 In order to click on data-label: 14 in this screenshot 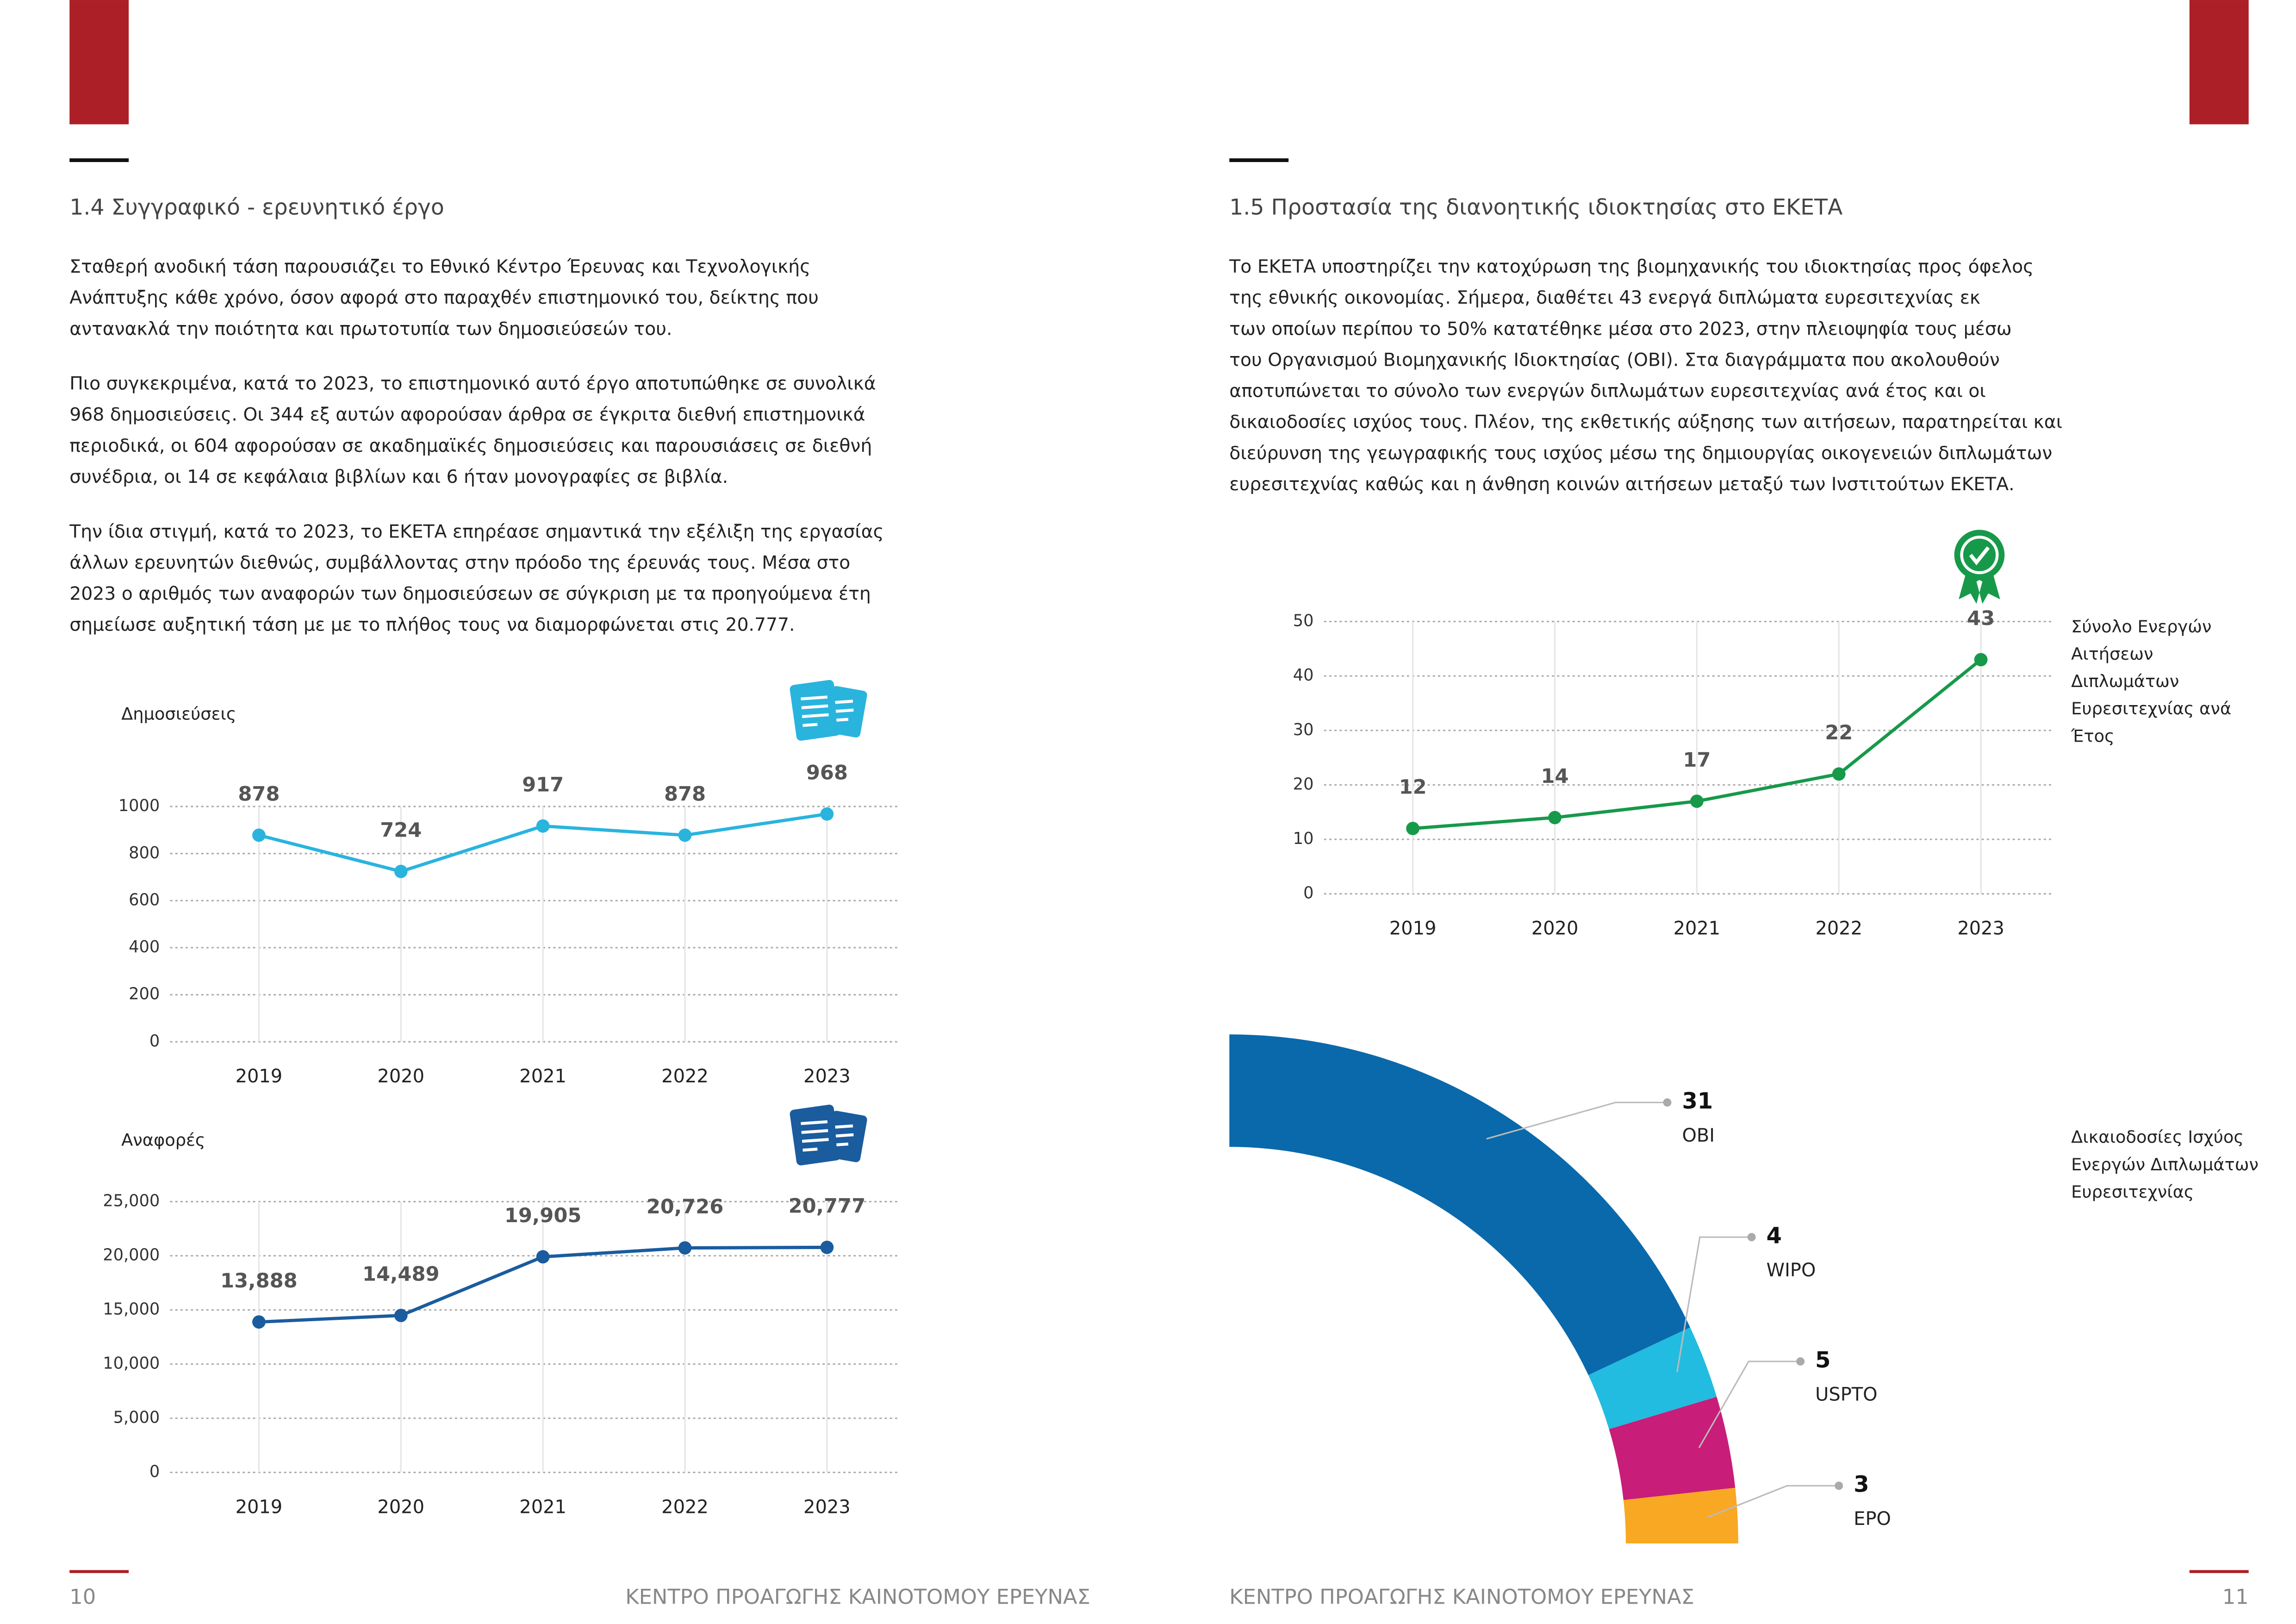, I will do `click(1555, 776)`.